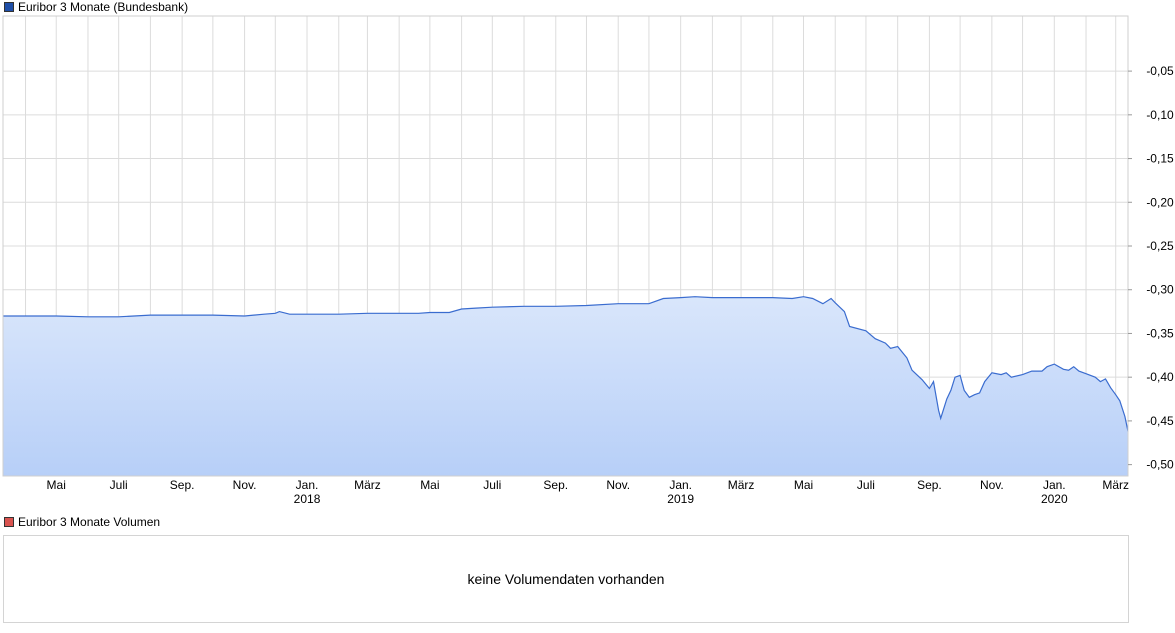 The width and height of the screenshot is (1175, 633). I want to click on y-tick-label: -0,20, so click(1160, 202).